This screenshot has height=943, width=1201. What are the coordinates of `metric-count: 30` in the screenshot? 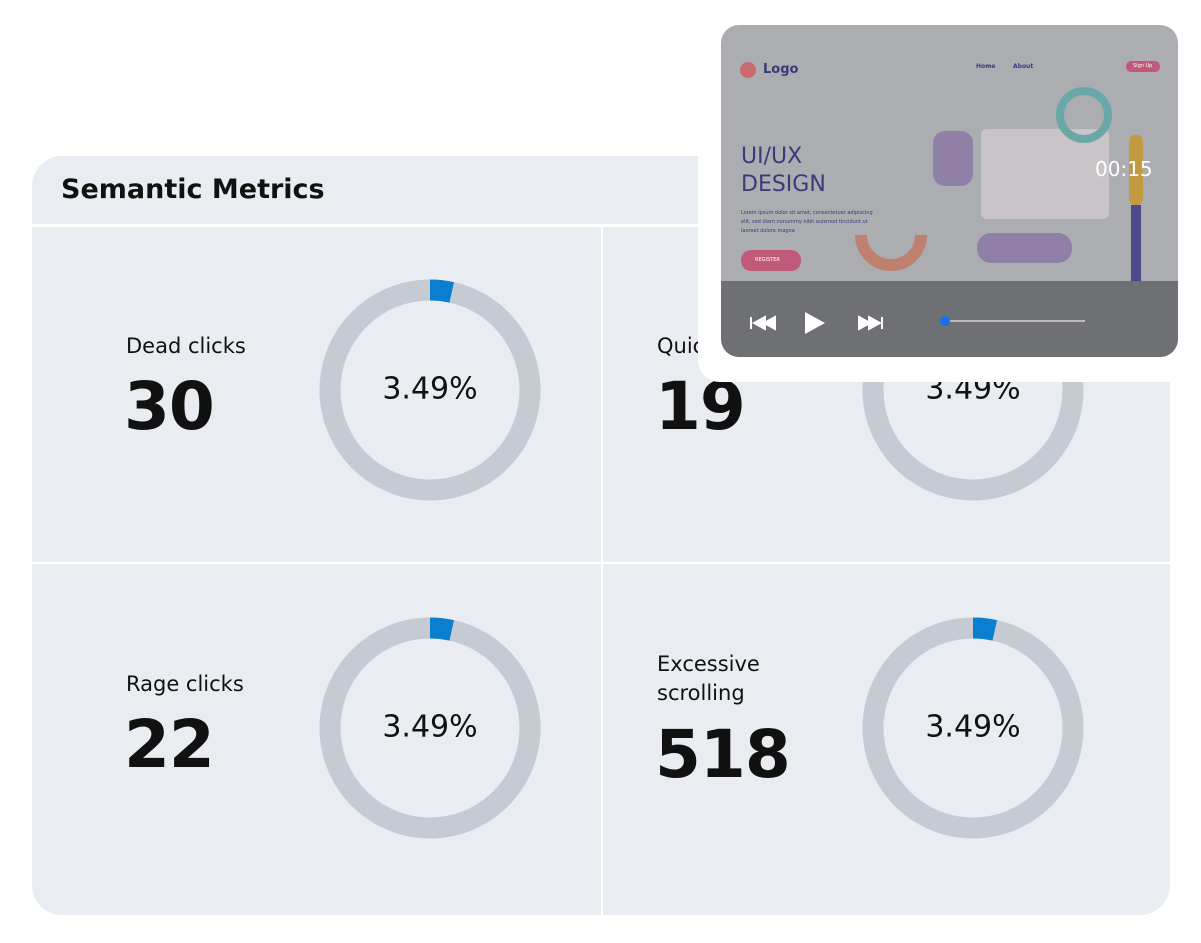 It's located at (169, 406).